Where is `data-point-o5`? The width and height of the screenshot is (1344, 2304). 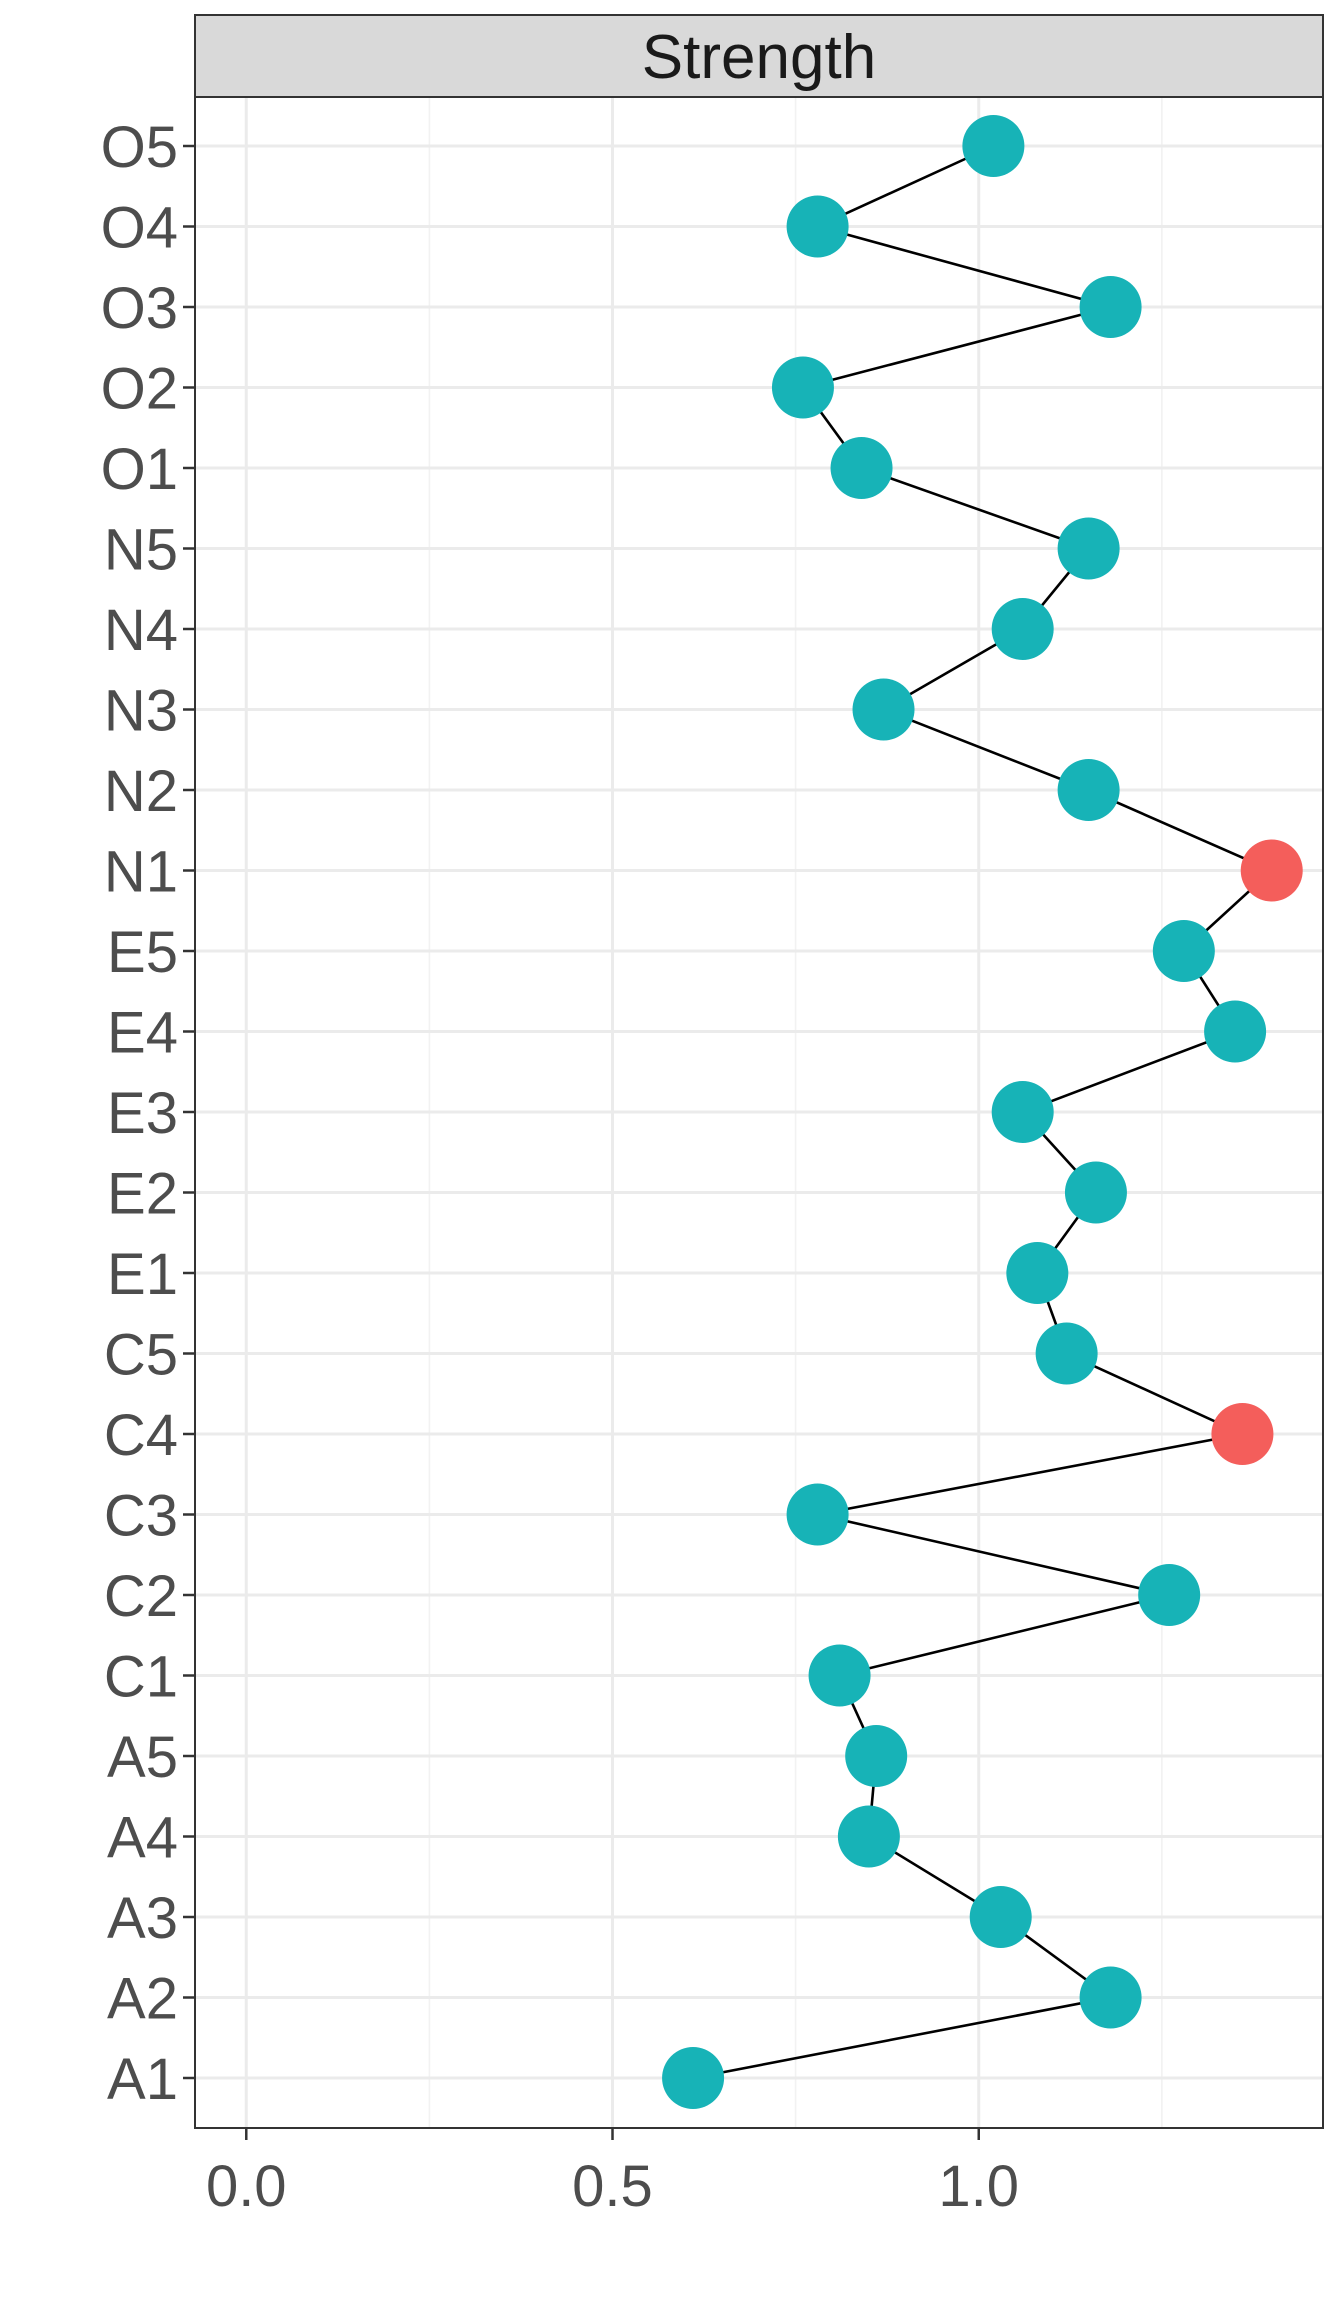 data-point-o5 is located at coordinates (993, 146).